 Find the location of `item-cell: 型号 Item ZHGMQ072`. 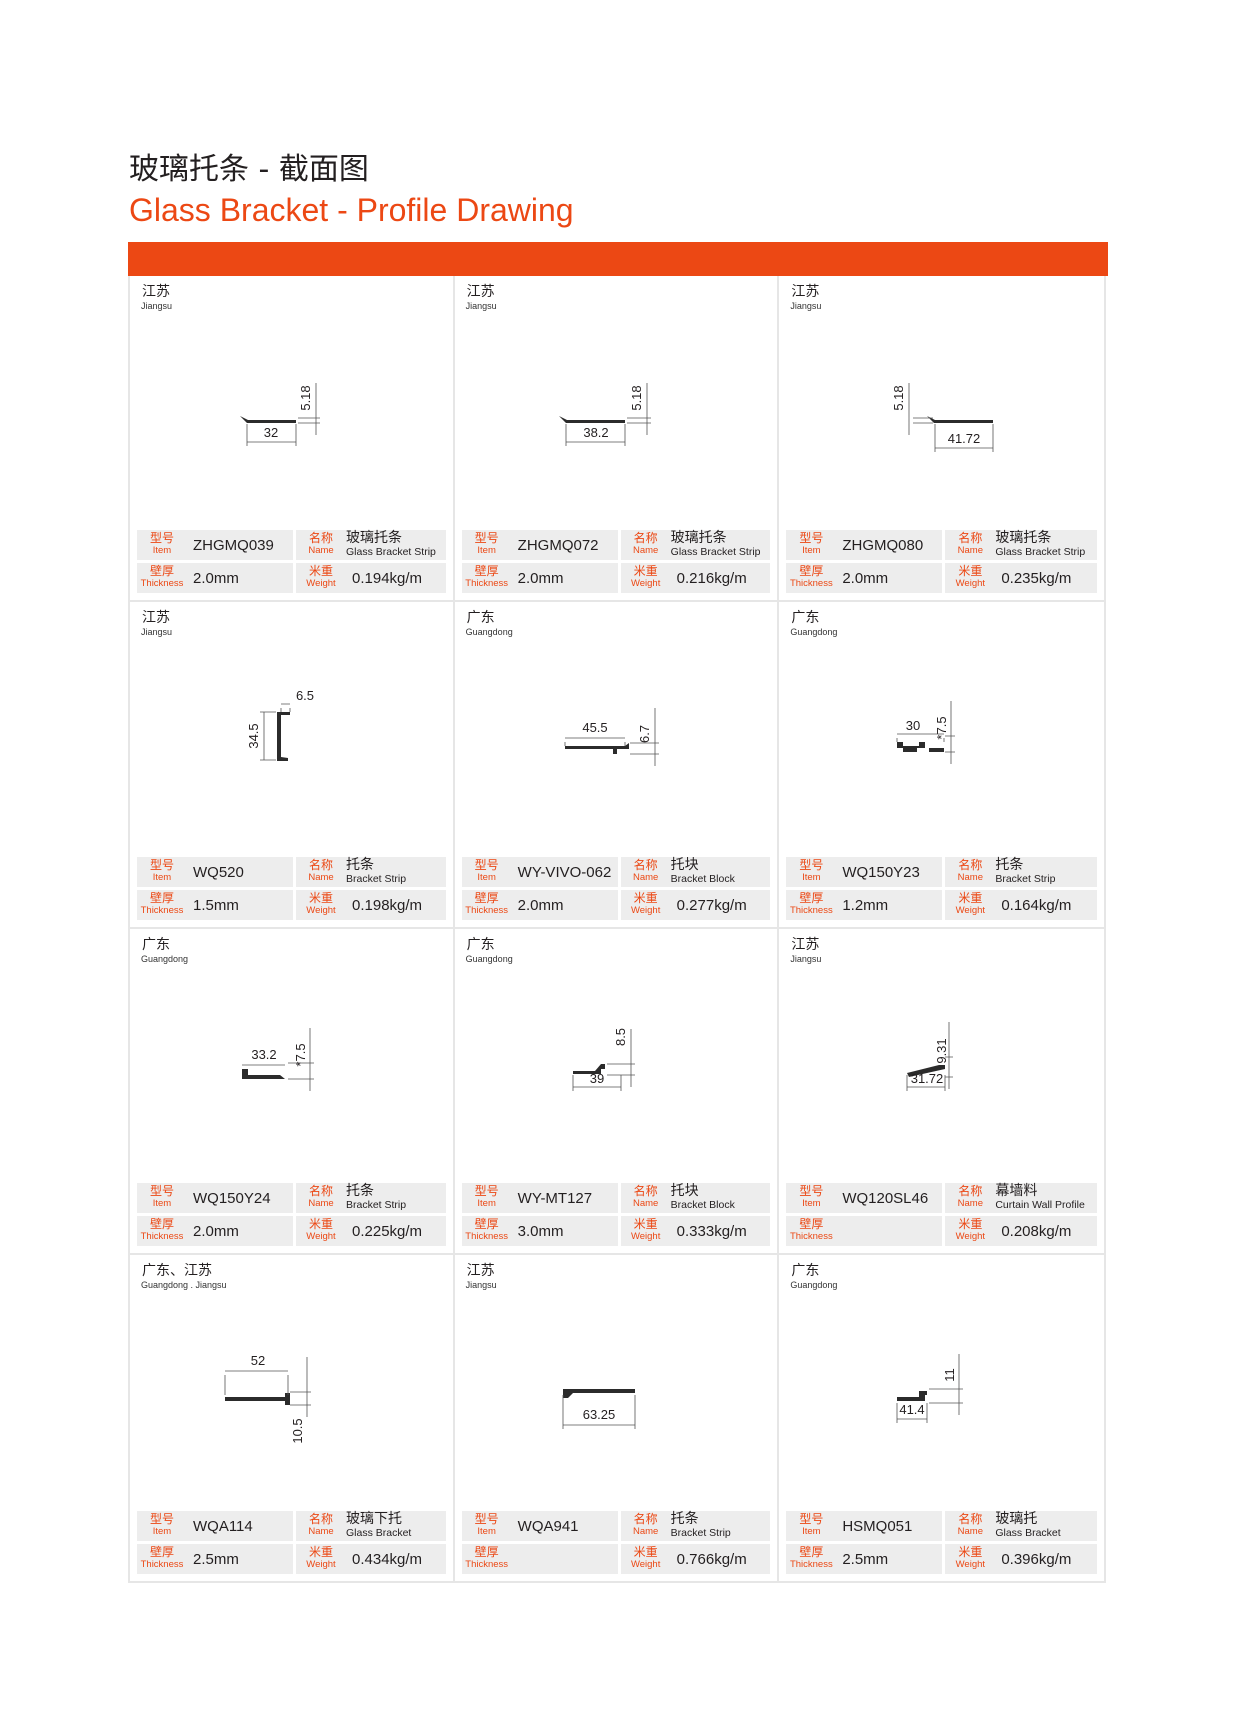

item-cell: 型号 Item ZHGMQ072 is located at coordinates (539, 545).